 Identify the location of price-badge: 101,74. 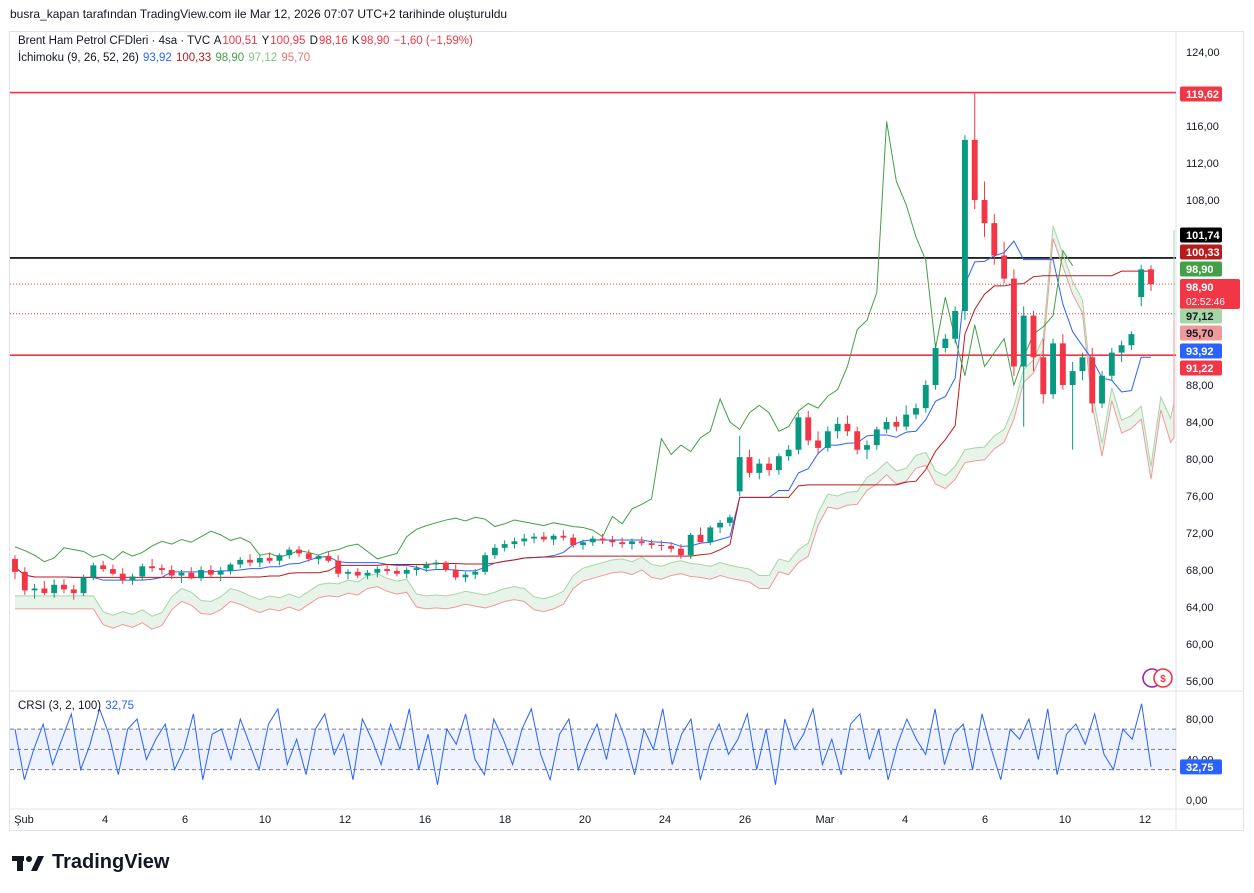
(1201, 235).